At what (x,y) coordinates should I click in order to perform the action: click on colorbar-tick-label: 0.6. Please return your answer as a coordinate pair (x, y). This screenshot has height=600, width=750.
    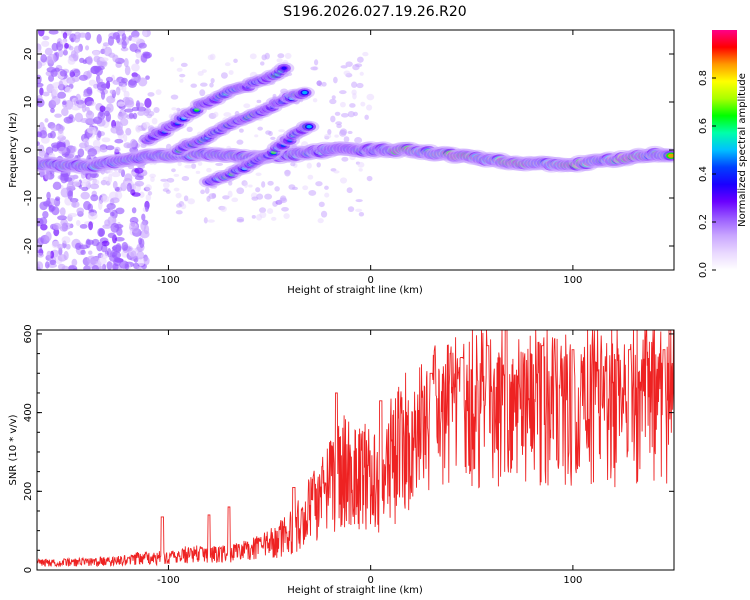
    Looking at the image, I should click on (703, 126).